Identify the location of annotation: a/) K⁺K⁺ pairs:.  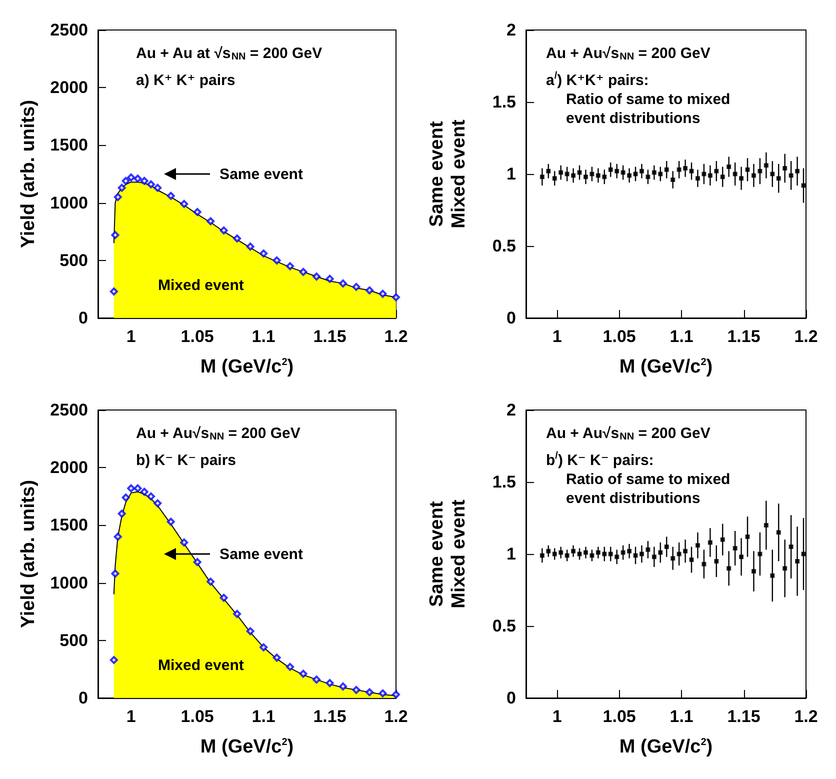
(597, 79).